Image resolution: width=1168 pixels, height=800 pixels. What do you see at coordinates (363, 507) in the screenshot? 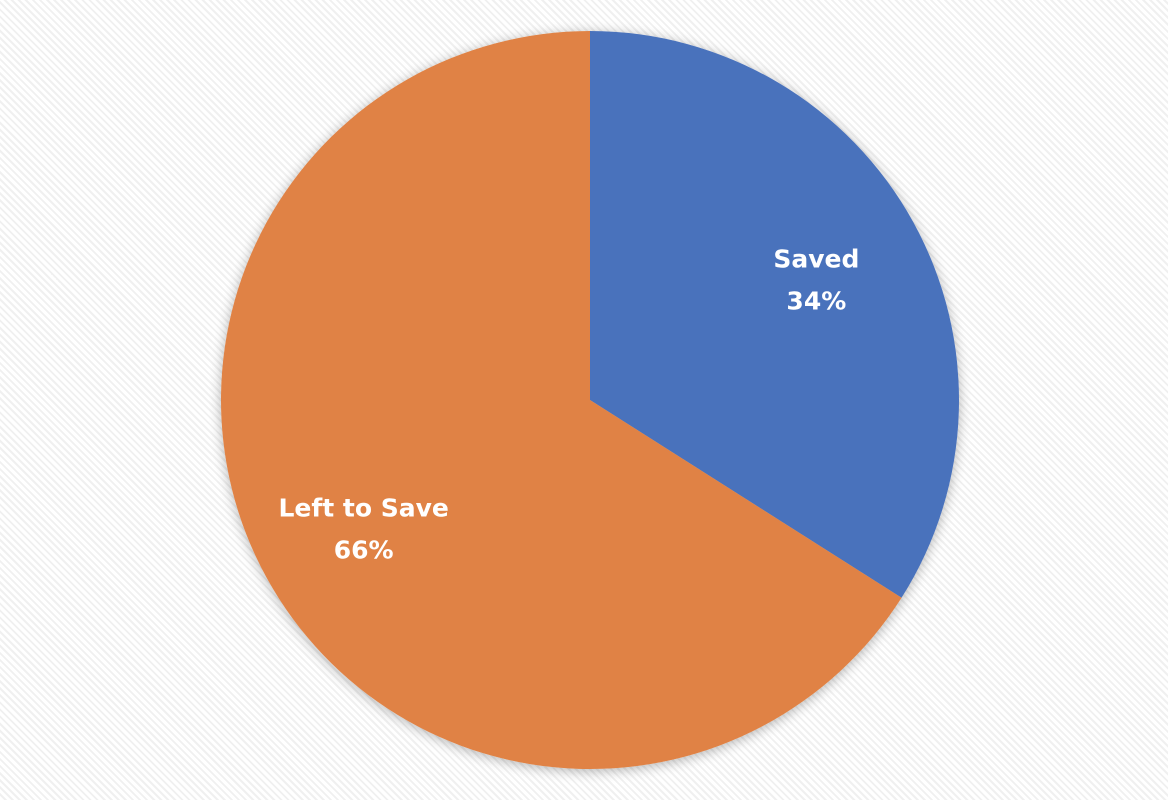
I see `slice-category-label: Left to Save` at bounding box center [363, 507].